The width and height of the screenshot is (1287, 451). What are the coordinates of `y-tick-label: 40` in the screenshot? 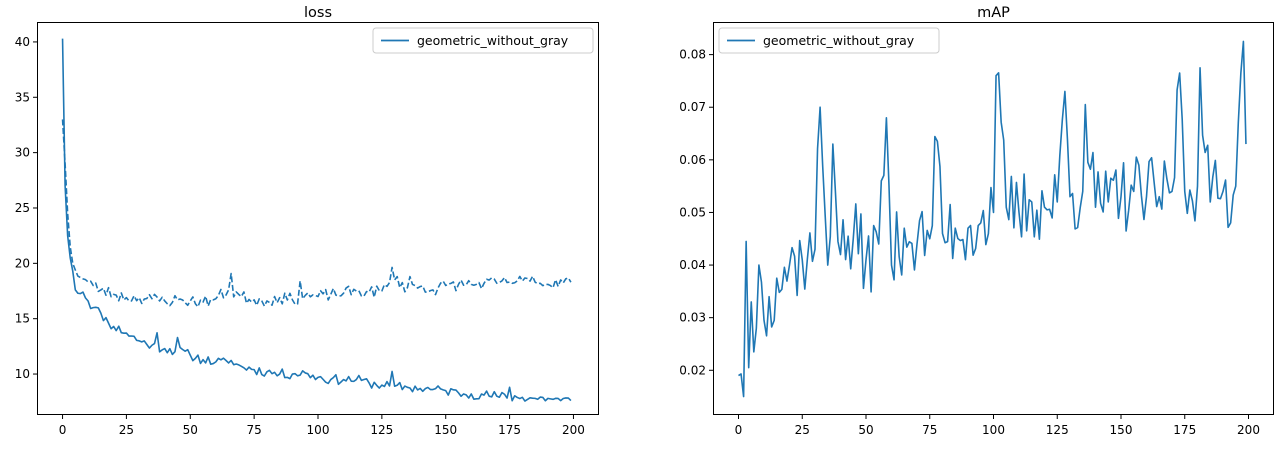 It's located at (22, 42).